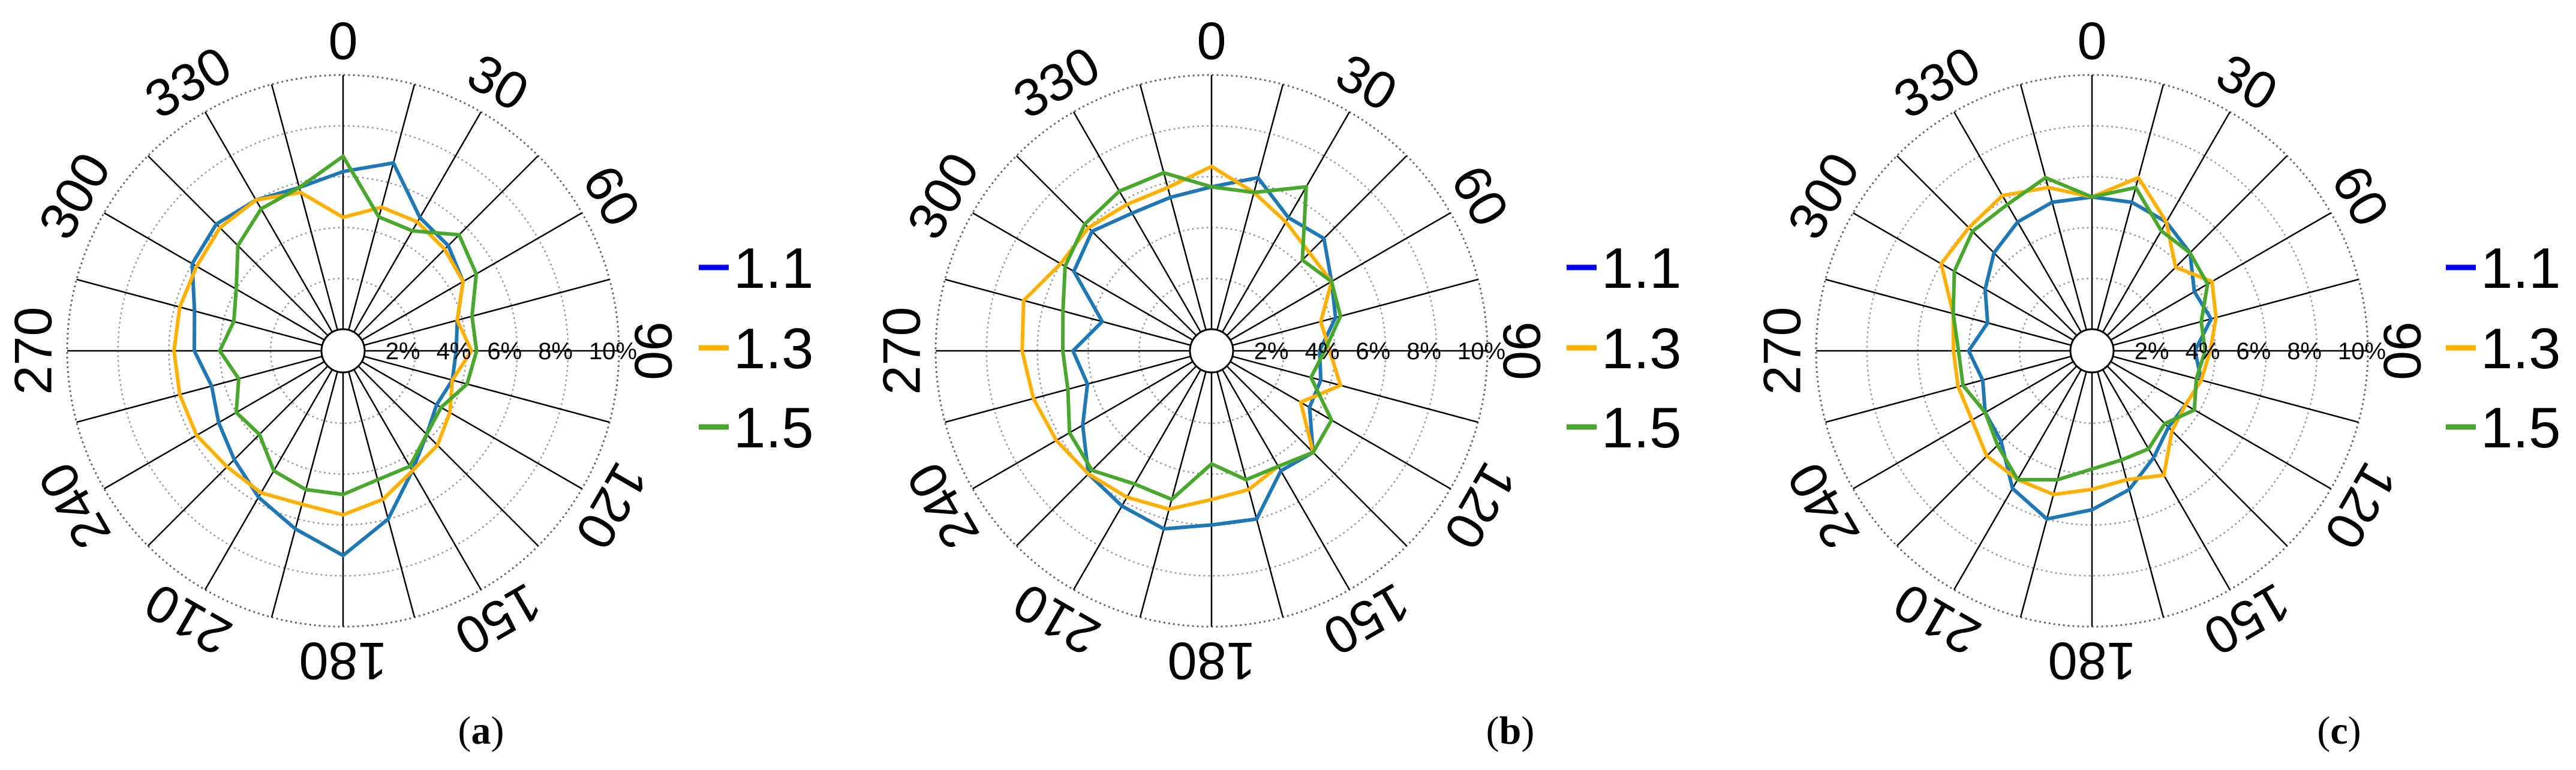 The height and width of the screenshot is (770, 2576). What do you see at coordinates (2254, 351) in the screenshot?
I see `radial-tick-label: 6%` at bounding box center [2254, 351].